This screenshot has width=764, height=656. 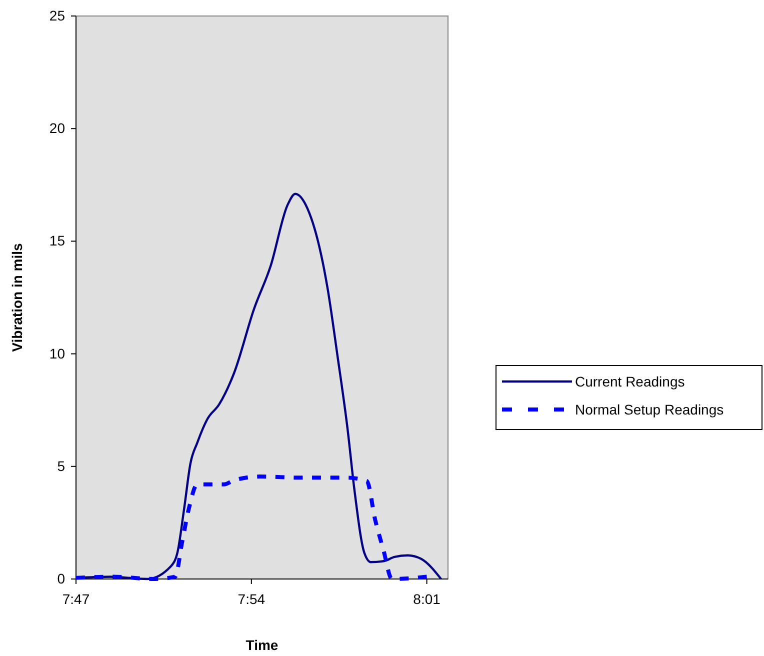 I want to click on legend-label: Normal Setup Readings, so click(x=649, y=410).